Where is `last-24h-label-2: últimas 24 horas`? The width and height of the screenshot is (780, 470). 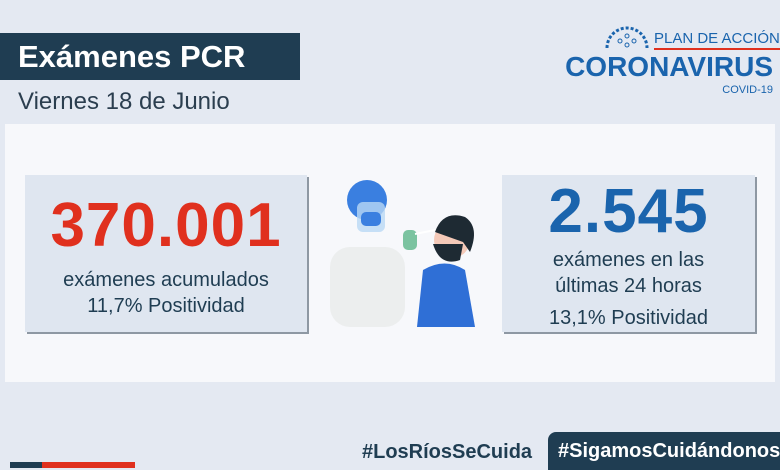 last-24h-label-2: últimas 24 horas is located at coordinates (628, 286).